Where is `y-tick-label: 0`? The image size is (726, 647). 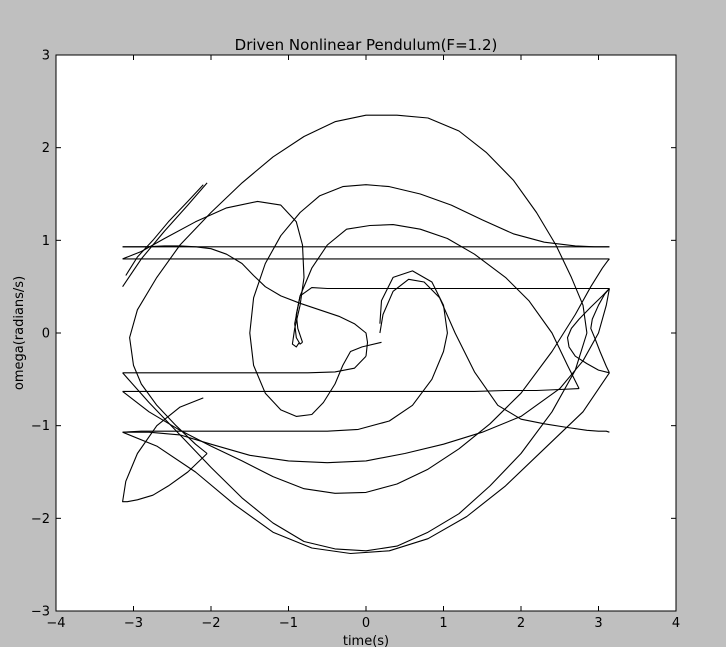 y-tick-label: 0 is located at coordinates (46, 334).